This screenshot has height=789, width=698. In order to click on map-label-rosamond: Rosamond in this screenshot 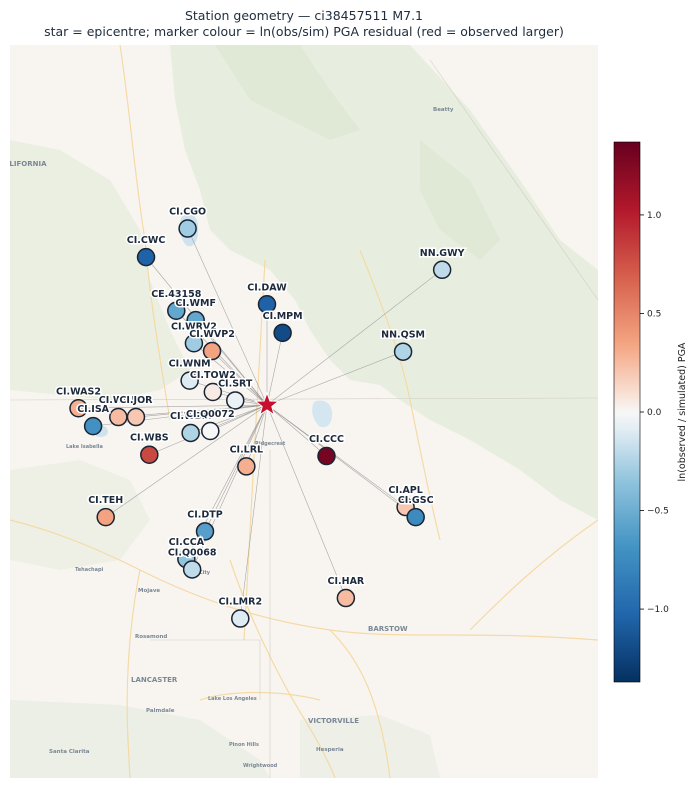, I will do `click(151, 637)`.